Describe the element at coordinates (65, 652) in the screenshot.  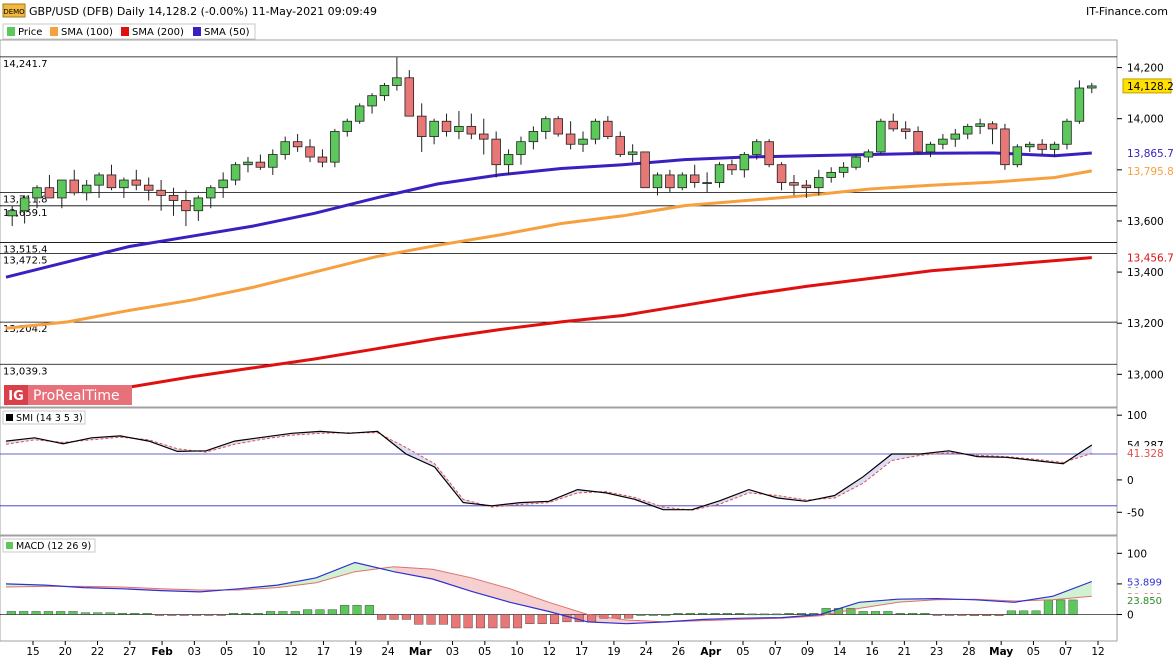
I see `date-tick-1: 20` at that location.